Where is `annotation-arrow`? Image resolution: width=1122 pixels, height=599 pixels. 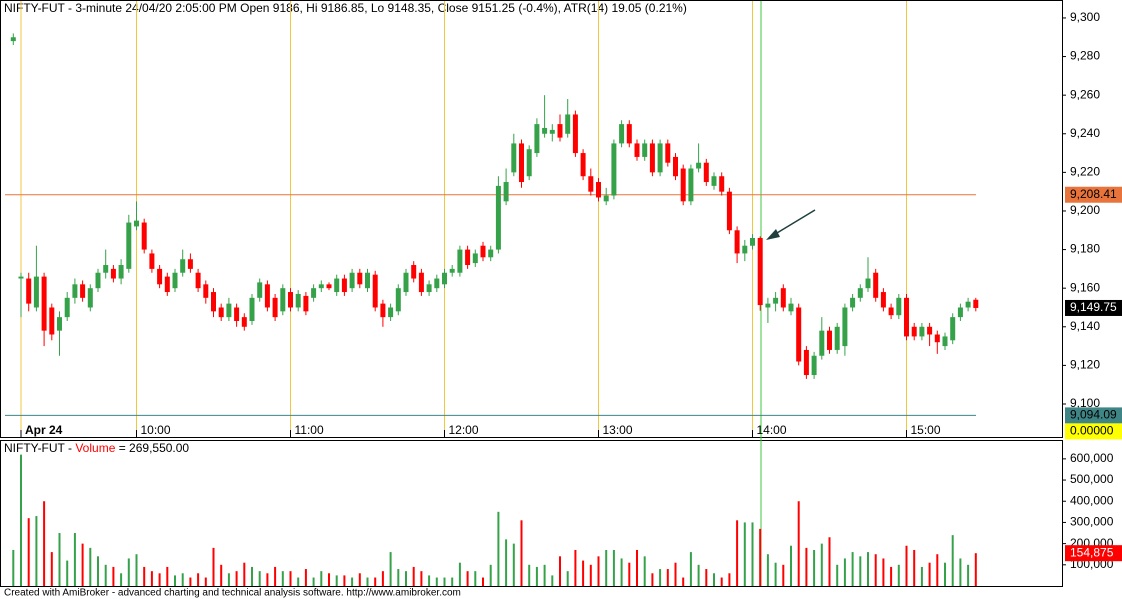 annotation-arrow is located at coordinates (793, 223).